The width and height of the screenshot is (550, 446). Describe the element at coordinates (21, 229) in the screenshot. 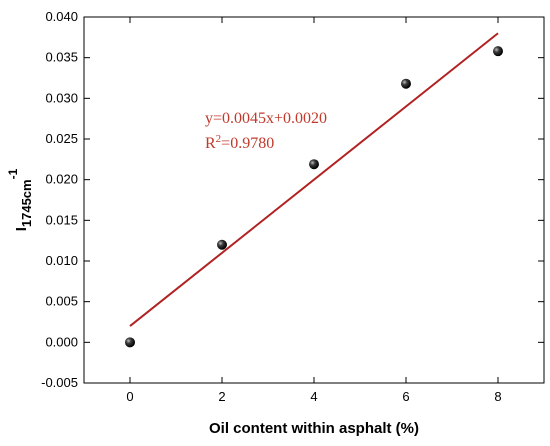

I see `y-axis-label-main: I` at that location.